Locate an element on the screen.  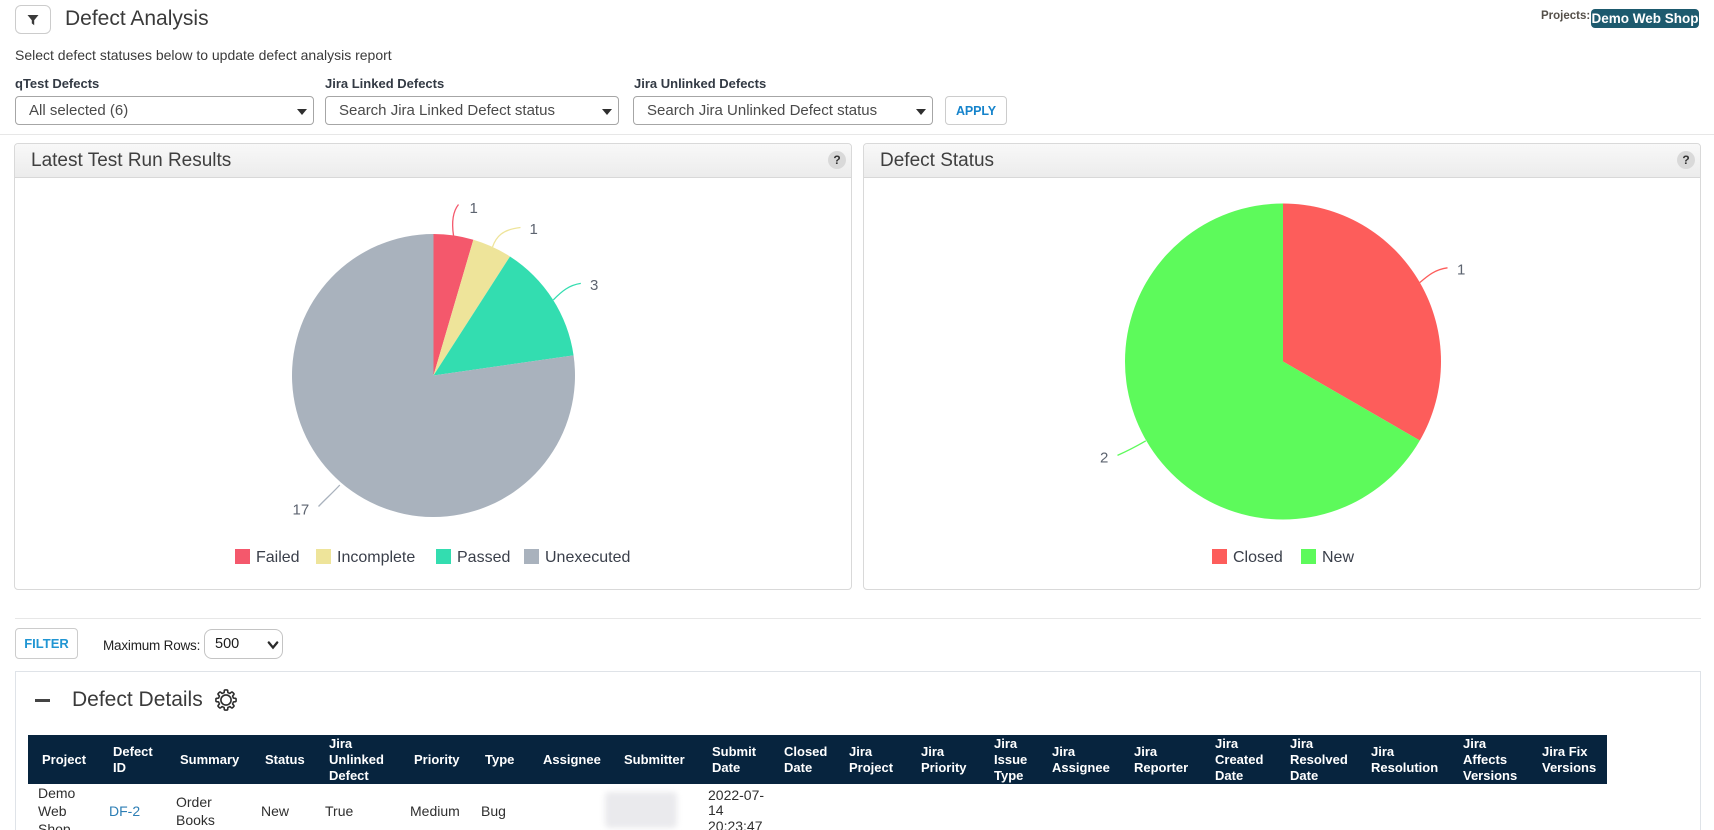
svg-text: New is located at coordinates (1338, 557).